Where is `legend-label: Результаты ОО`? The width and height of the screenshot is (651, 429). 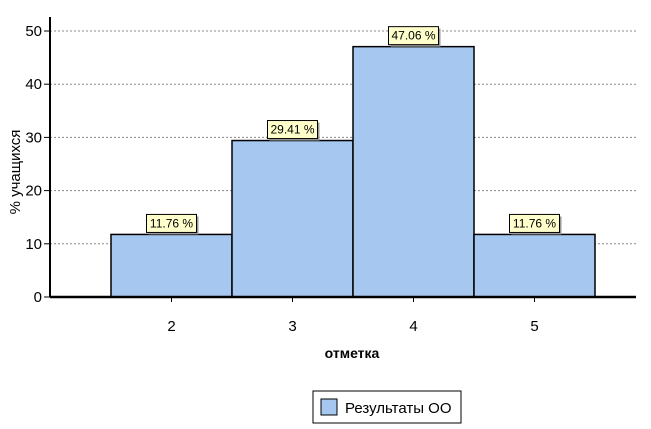
legend-label: Результаты ОО is located at coordinates (398, 408).